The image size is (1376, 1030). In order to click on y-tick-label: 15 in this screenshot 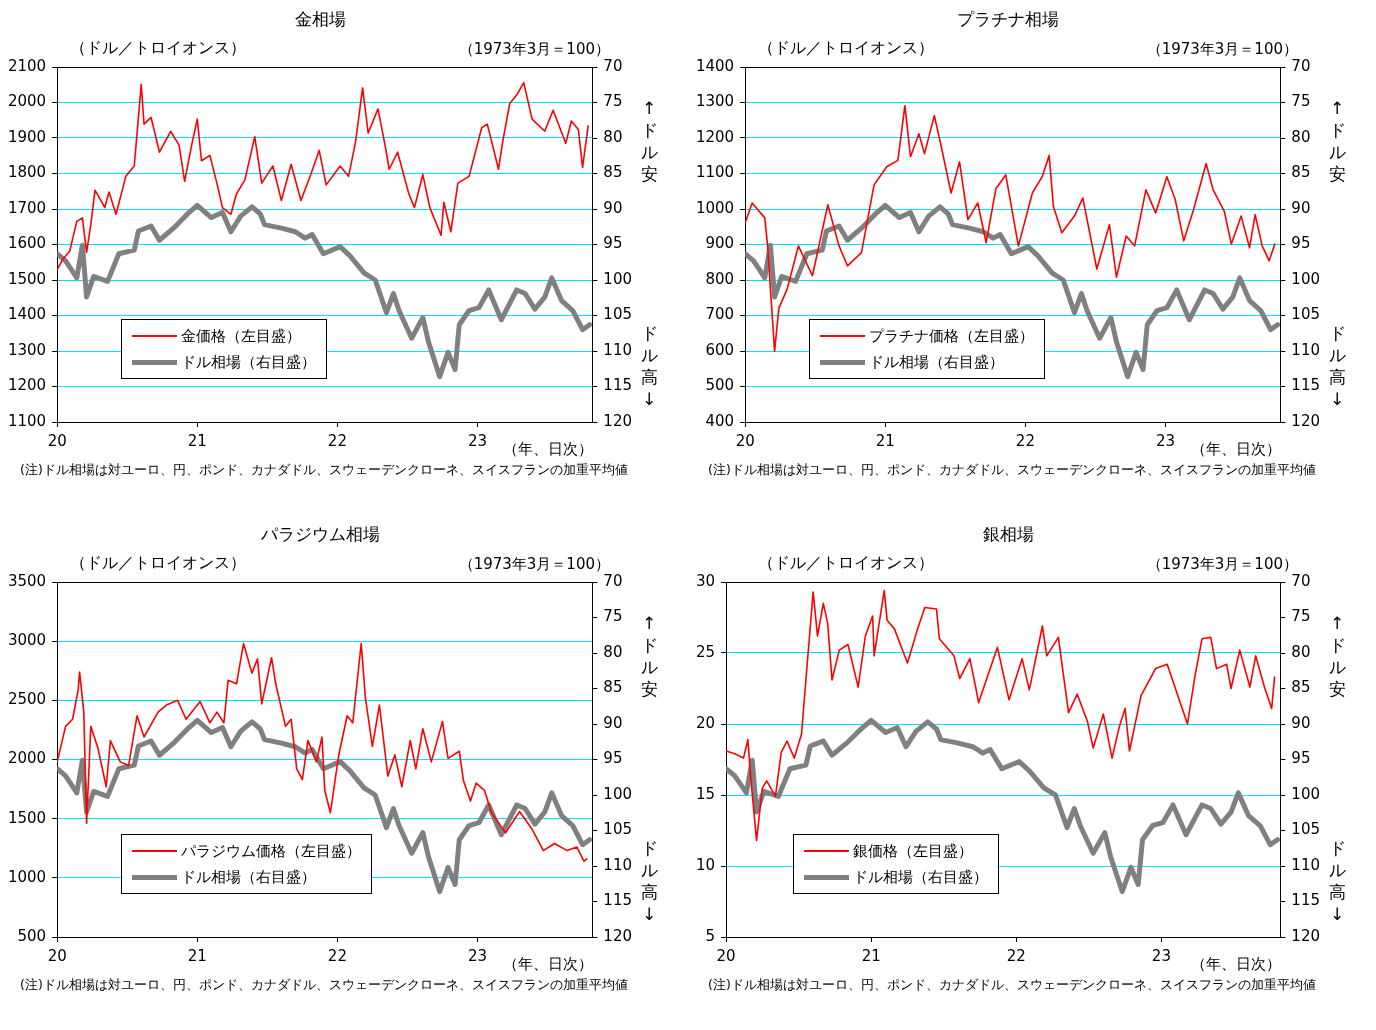, I will do `click(705, 793)`.